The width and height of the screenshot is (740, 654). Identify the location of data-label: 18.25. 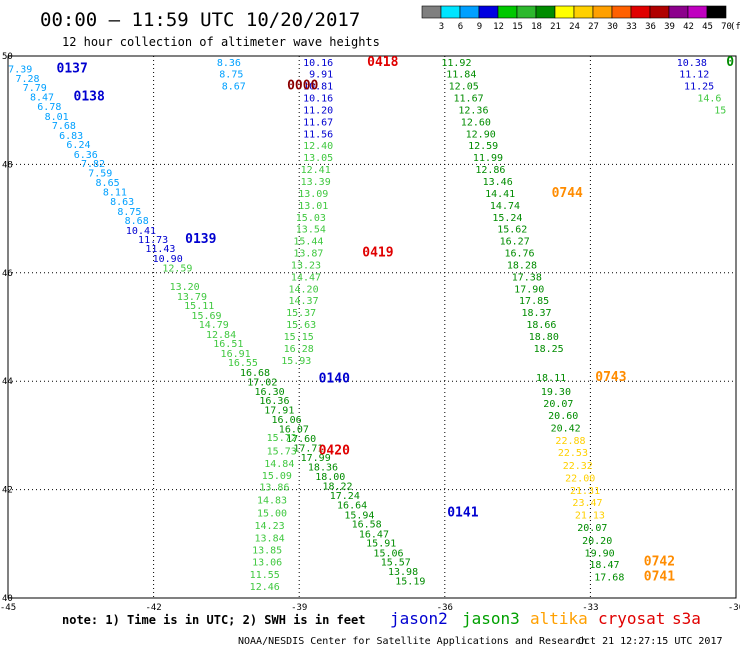
(549, 349).